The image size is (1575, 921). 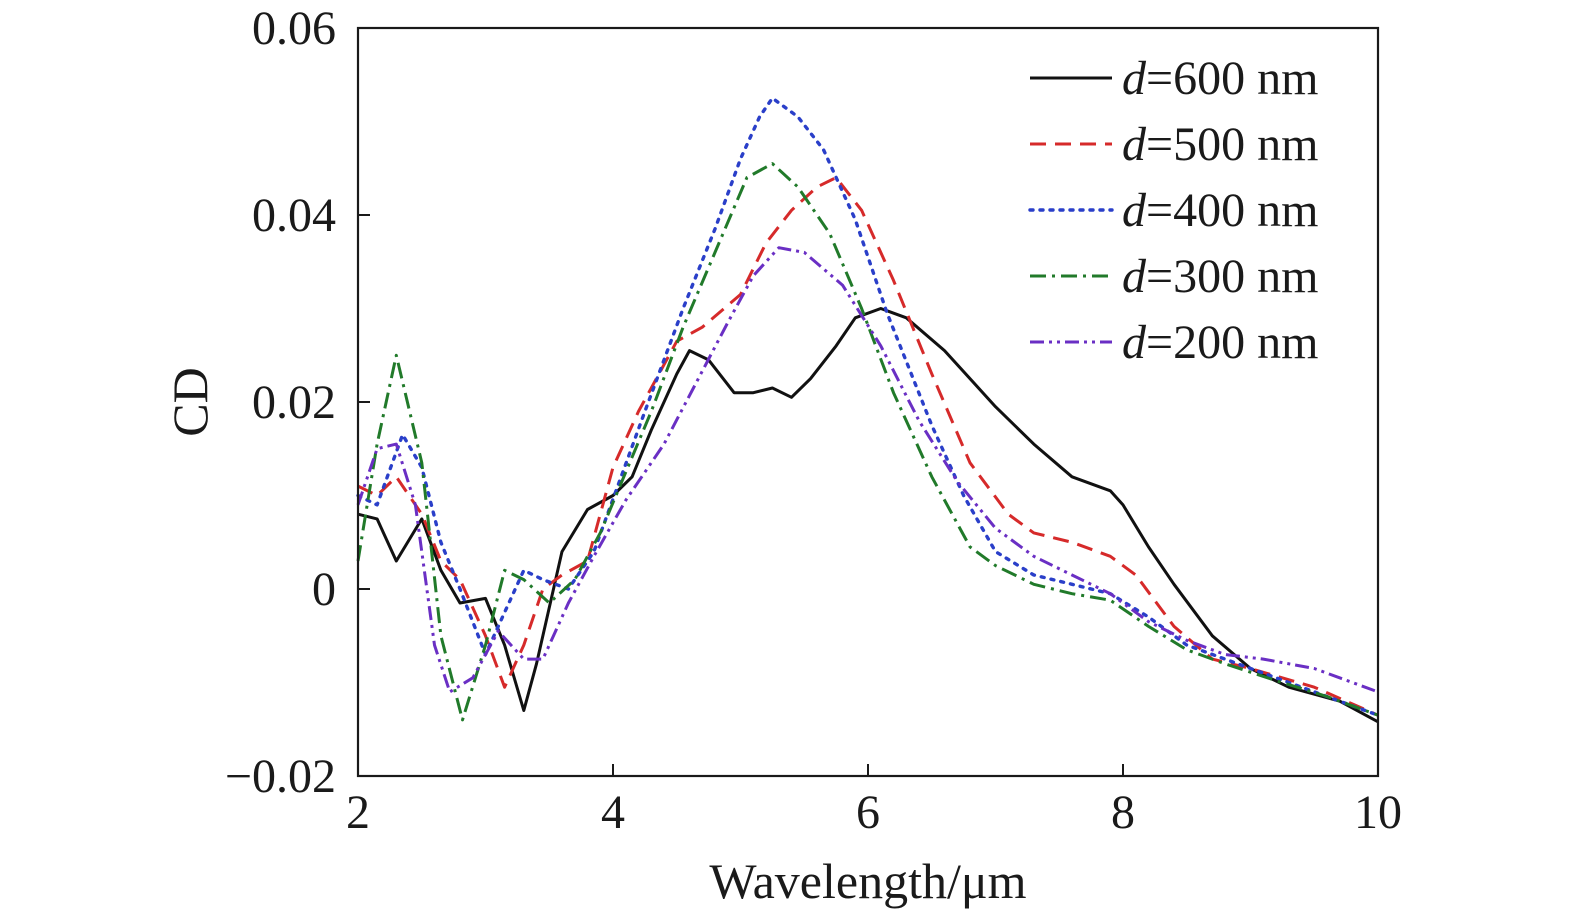 I want to click on x-tick-label: 8, so click(x=1123, y=812).